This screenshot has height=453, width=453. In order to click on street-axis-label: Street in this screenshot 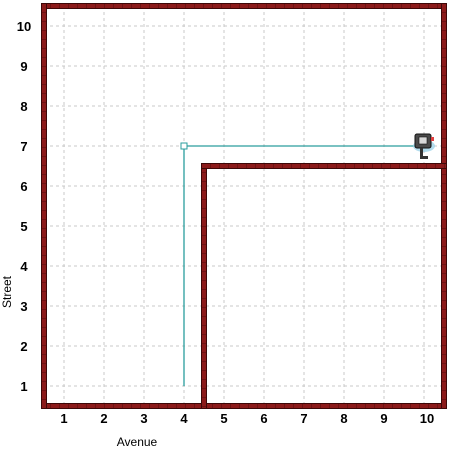, I will do `click(7, 291)`.